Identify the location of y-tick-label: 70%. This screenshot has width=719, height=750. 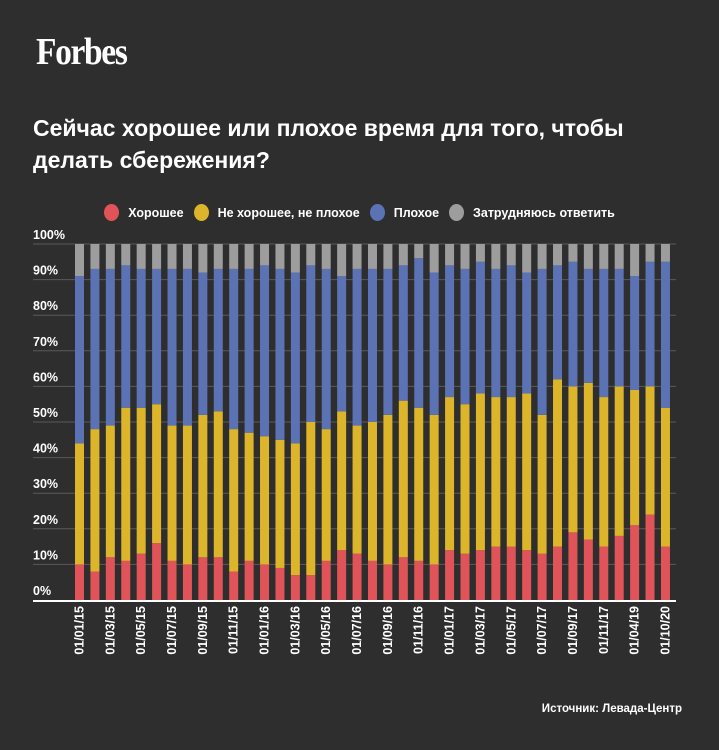
(45, 342).